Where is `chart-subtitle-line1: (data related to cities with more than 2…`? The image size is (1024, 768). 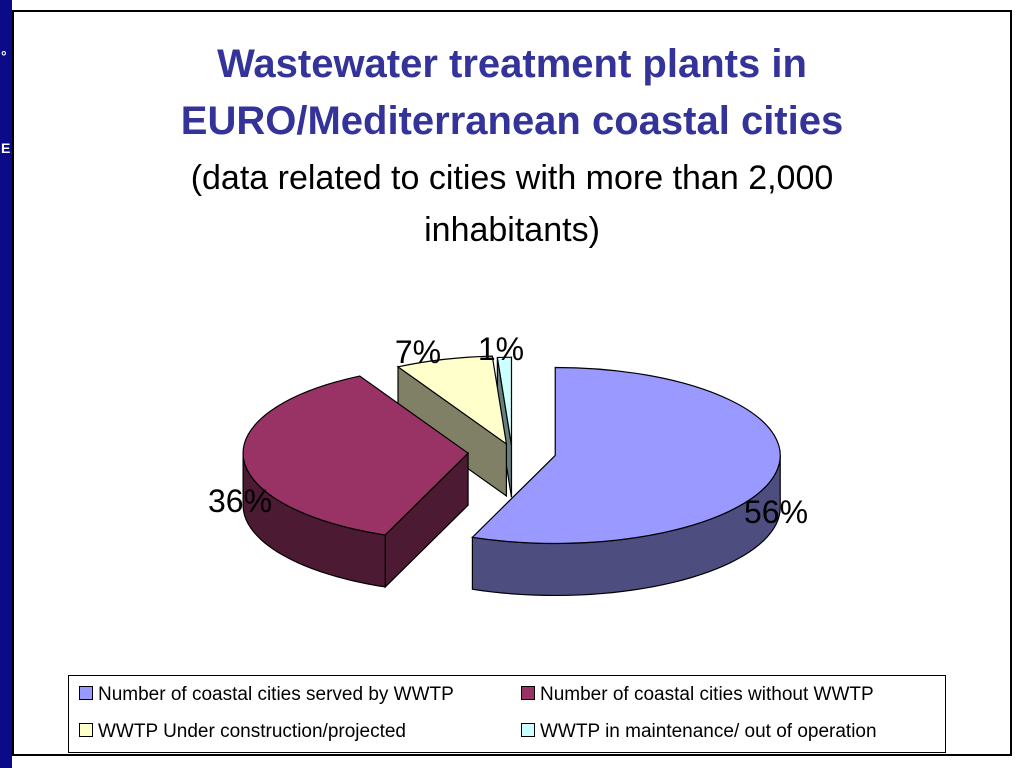 chart-subtitle-line1: (data related to cities with more than 2… is located at coordinates (512, 178).